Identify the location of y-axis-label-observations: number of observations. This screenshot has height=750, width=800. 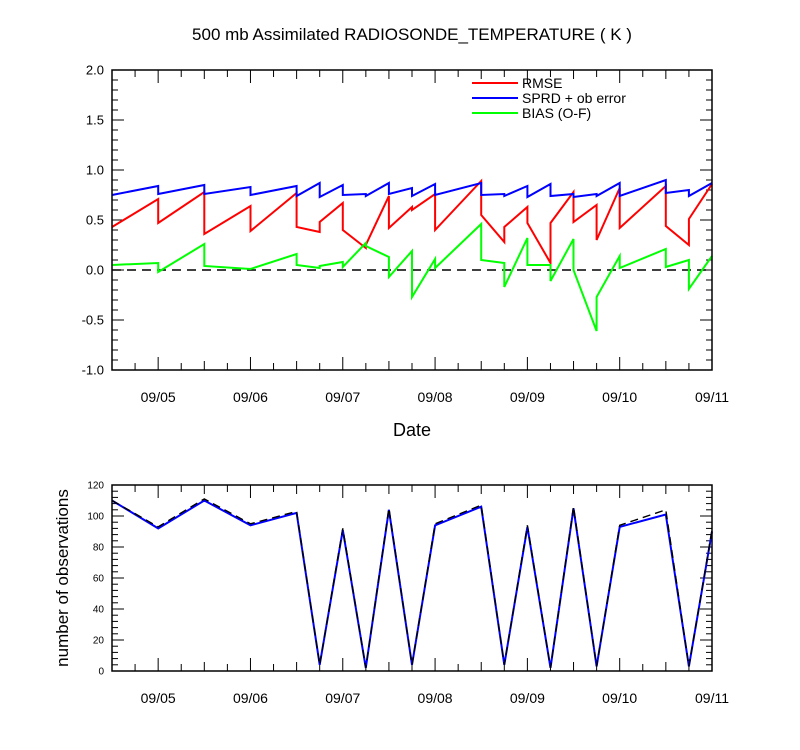
(62, 578).